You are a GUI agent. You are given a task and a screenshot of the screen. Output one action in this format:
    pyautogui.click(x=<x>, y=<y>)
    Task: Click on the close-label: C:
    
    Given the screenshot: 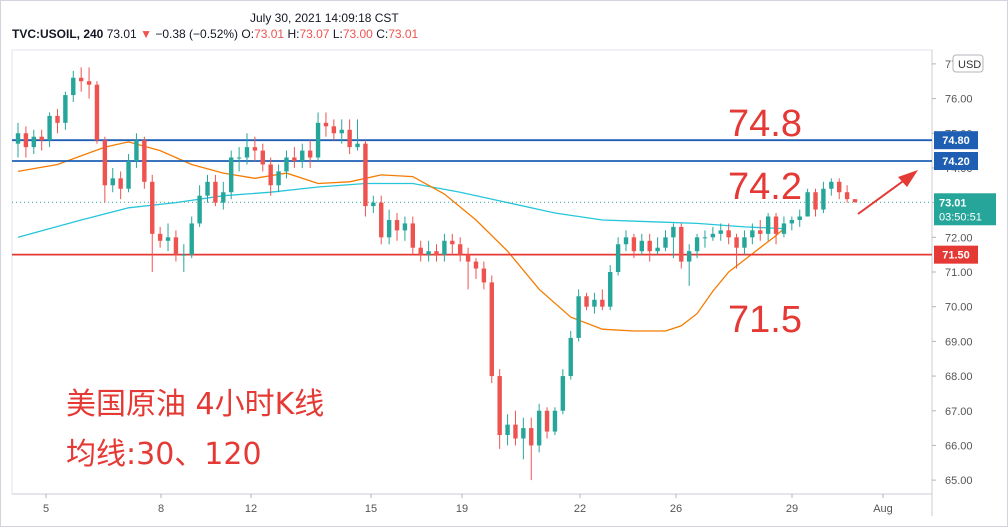 What is the action you would take?
    pyautogui.click(x=382, y=34)
    